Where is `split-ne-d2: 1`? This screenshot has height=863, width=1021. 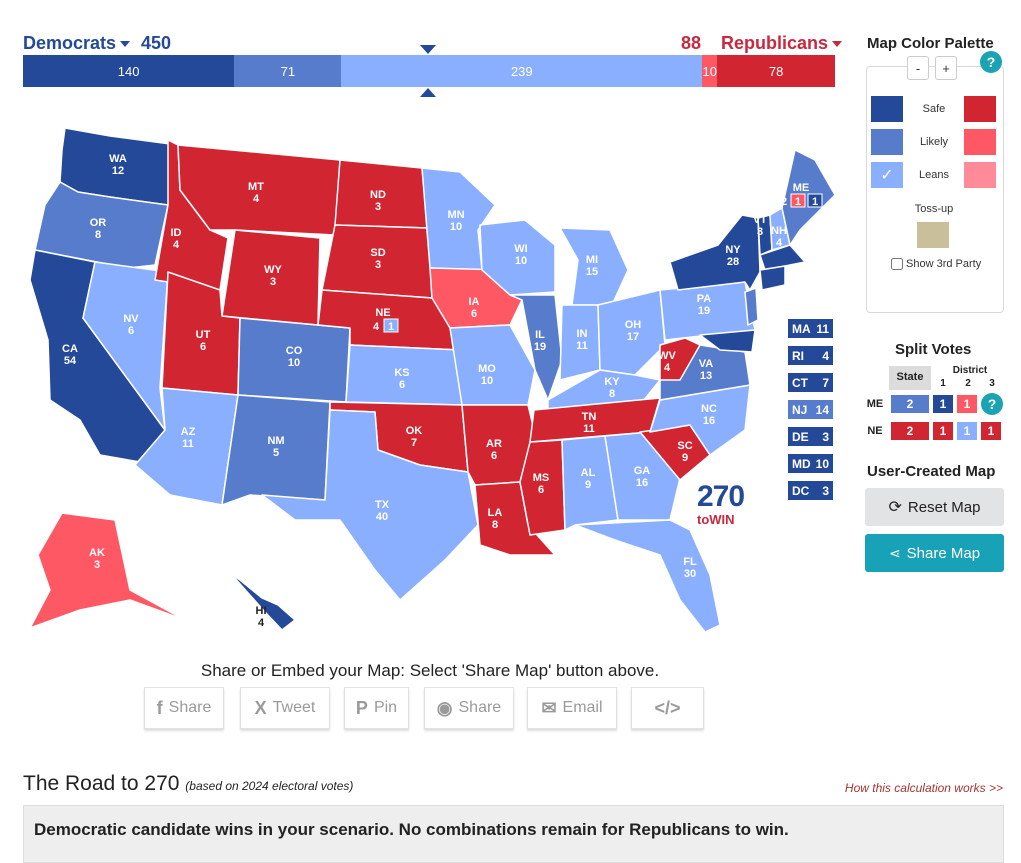 split-ne-d2: 1 is located at coordinates (967, 431).